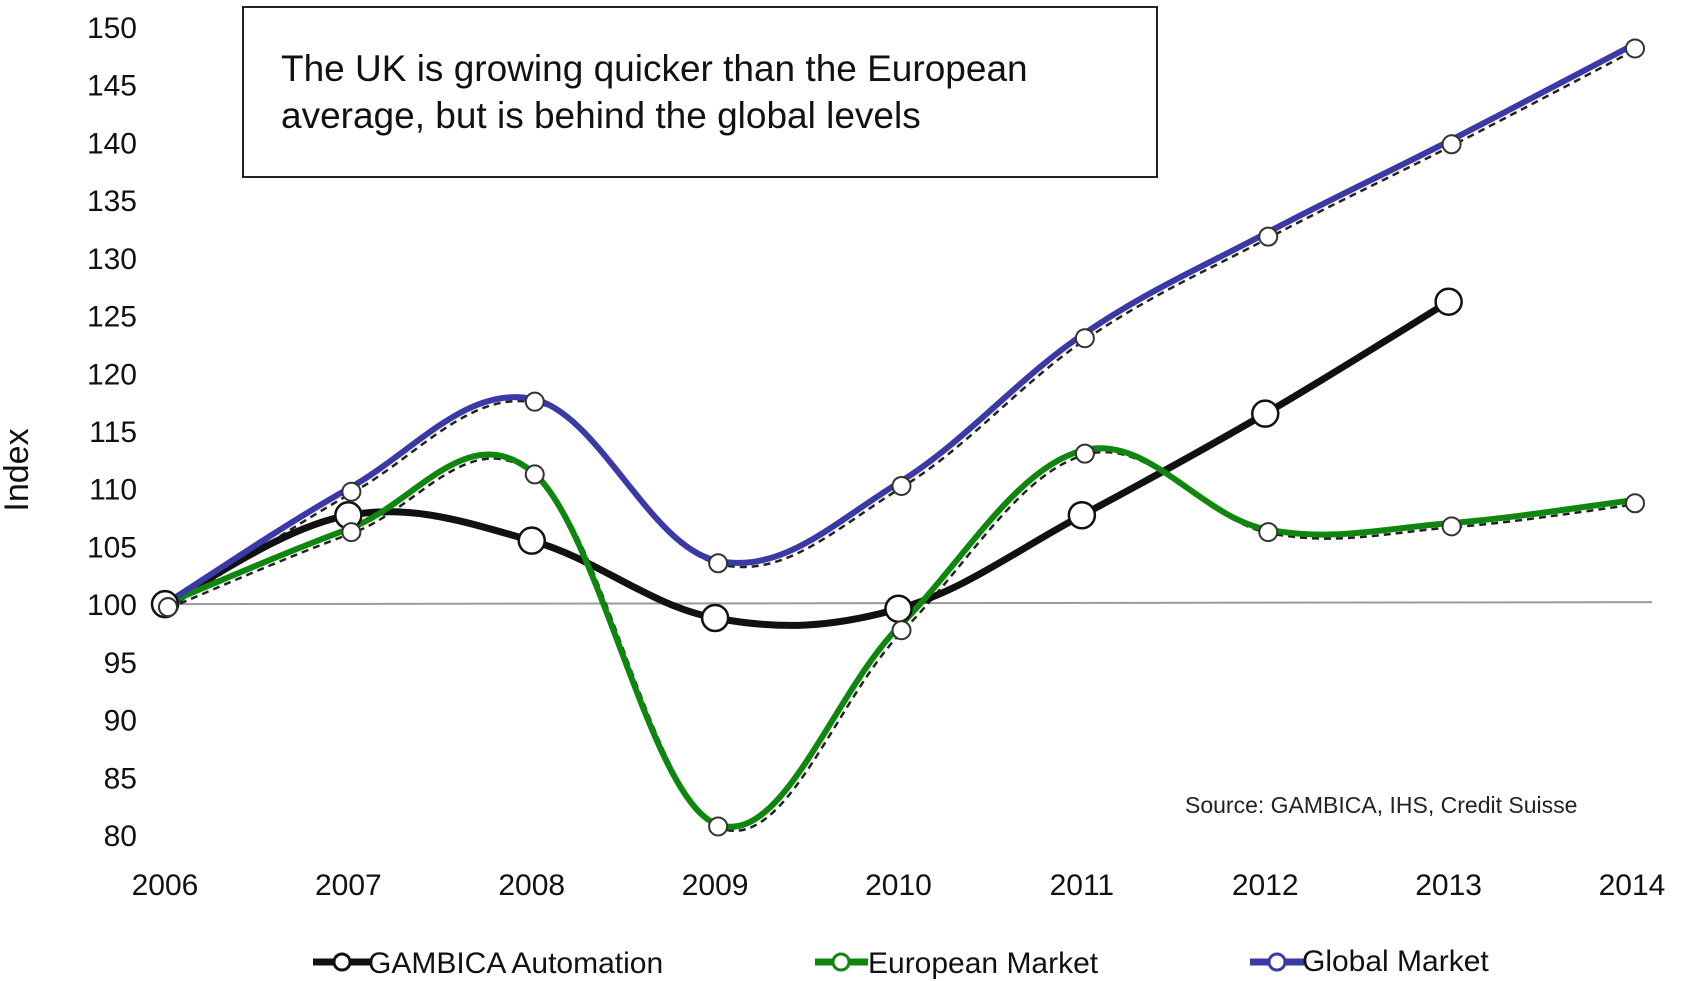 Image resolution: width=1691 pixels, height=981 pixels. What do you see at coordinates (1632, 885) in the screenshot?
I see `x-tick-label: 2014` at bounding box center [1632, 885].